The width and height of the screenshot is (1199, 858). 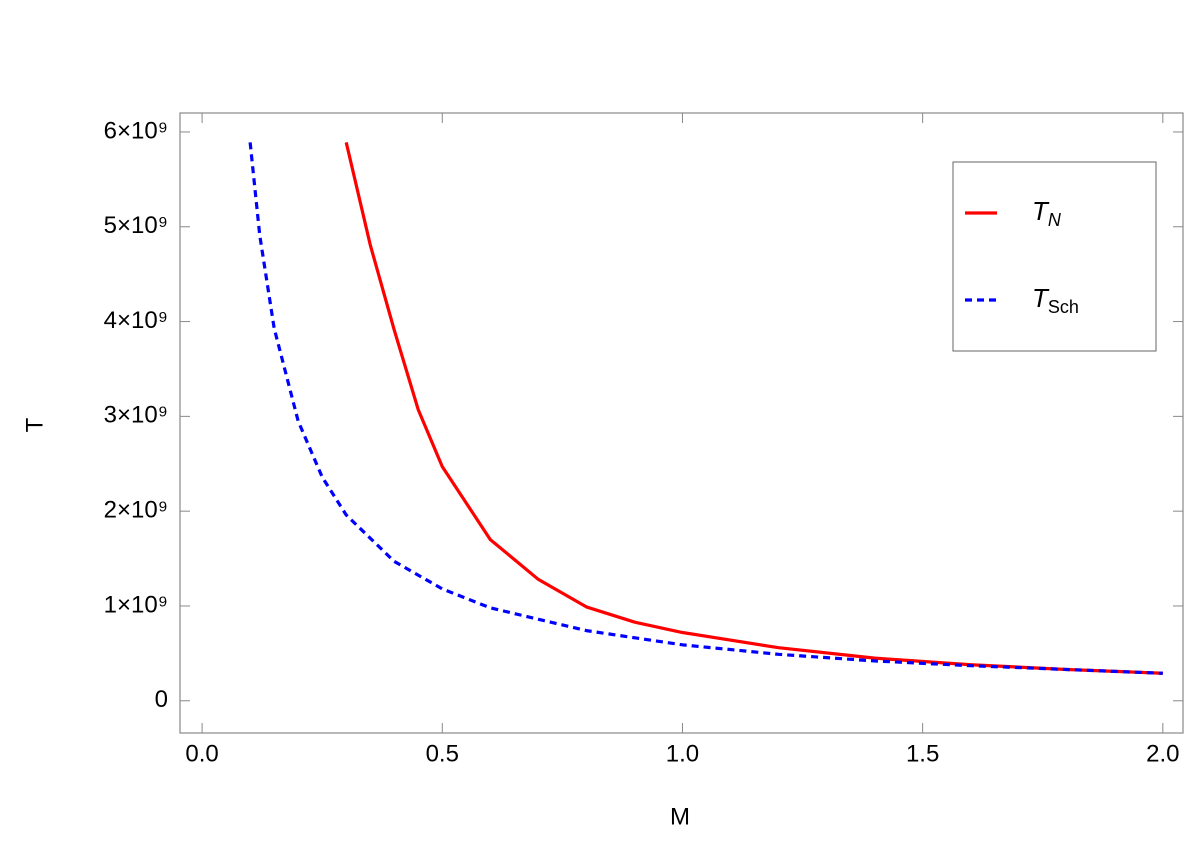 I want to click on x-tick-label: 0.5, so click(x=442, y=753).